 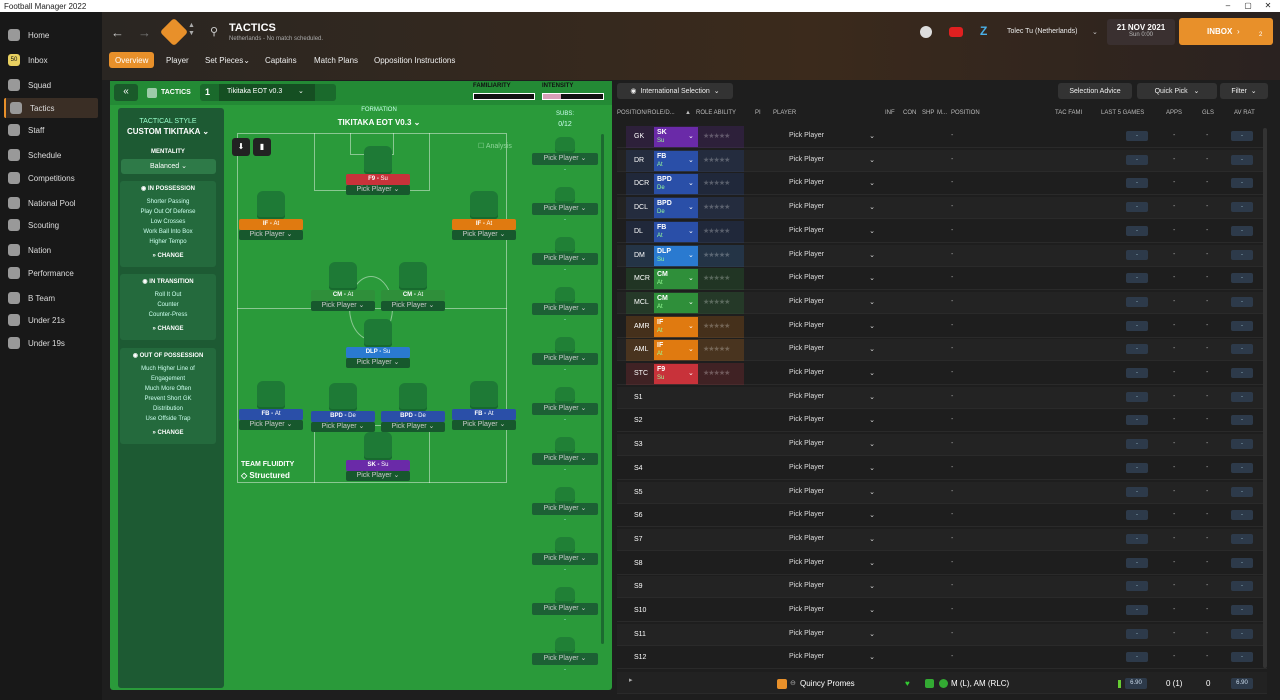 What do you see at coordinates (1174, 113) in the screenshot?
I see `column-header: APPS` at bounding box center [1174, 113].